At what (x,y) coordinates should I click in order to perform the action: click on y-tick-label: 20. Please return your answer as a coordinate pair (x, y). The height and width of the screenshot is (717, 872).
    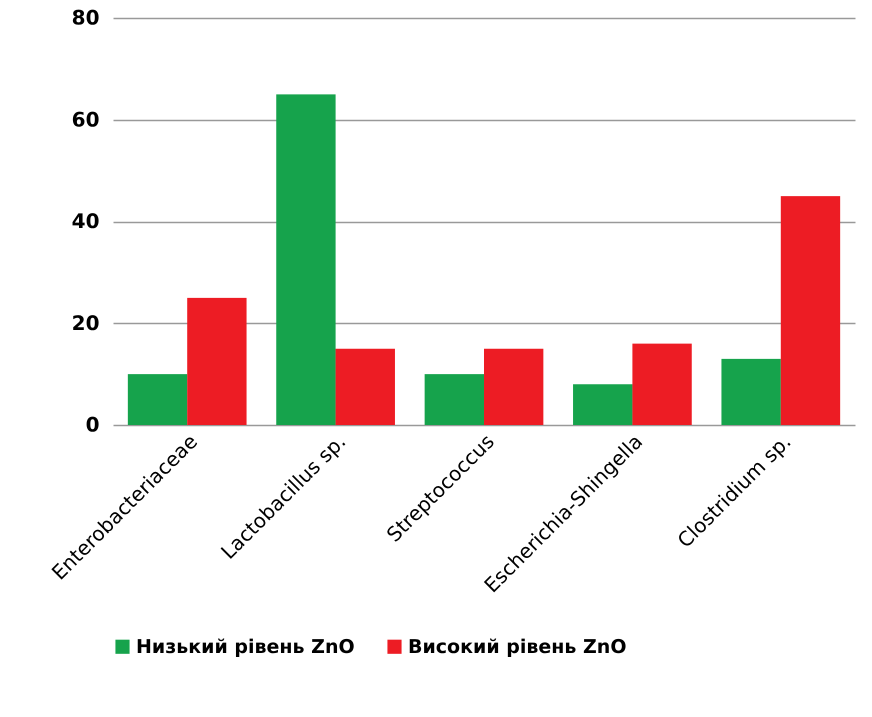
    Looking at the image, I should click on (86, 322).